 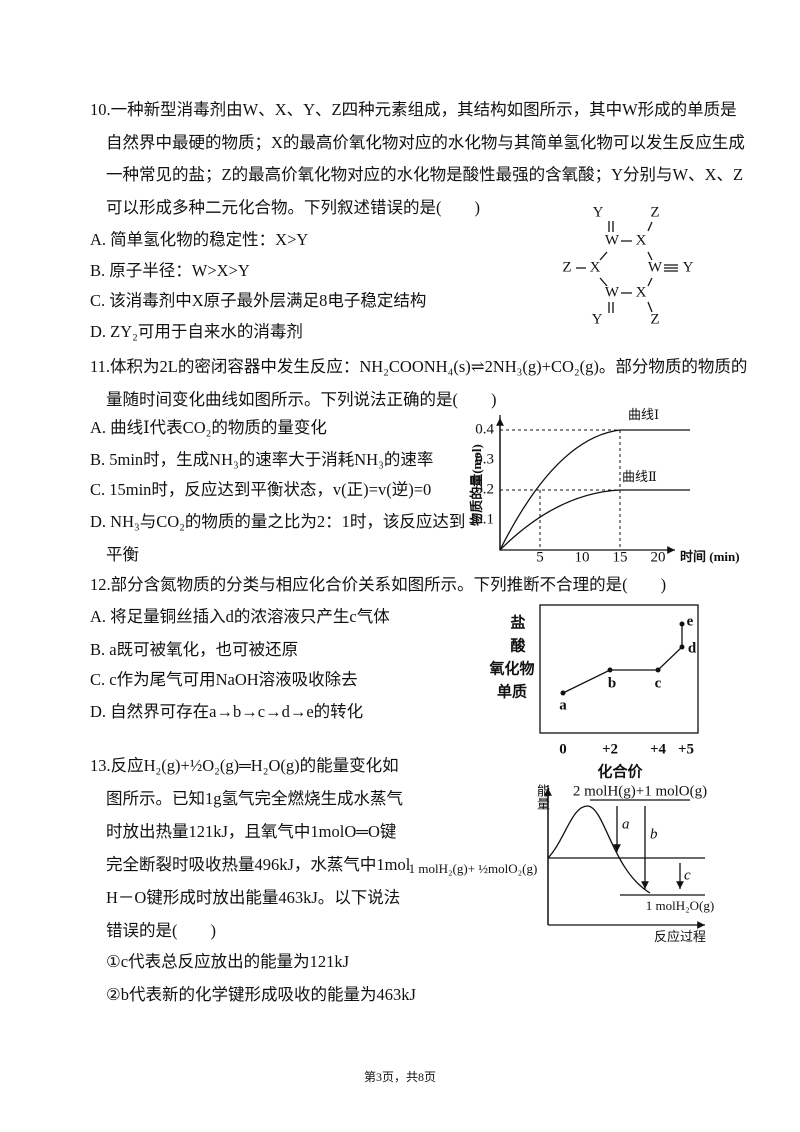 What do you see at coordinates (261, 994) in the screenshot?
I see `statement: ②b代表新的化学键形成吸收的能量为463kJ` at bounding box center [261, 994].